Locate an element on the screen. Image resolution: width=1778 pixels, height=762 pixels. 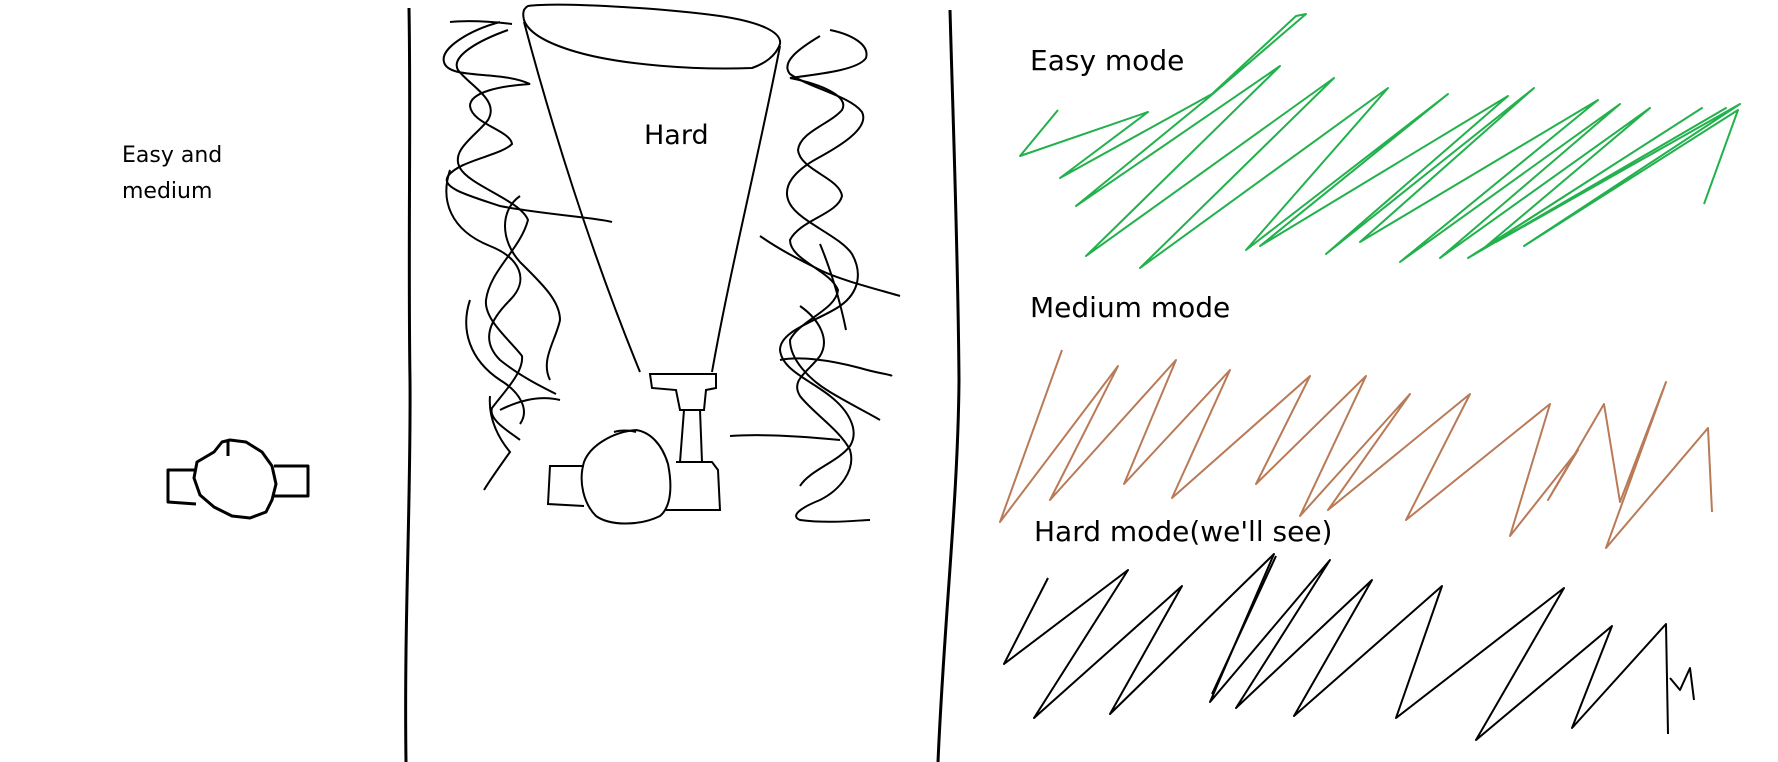
tornado-funnel-icon is located at coordinates (652, 188).